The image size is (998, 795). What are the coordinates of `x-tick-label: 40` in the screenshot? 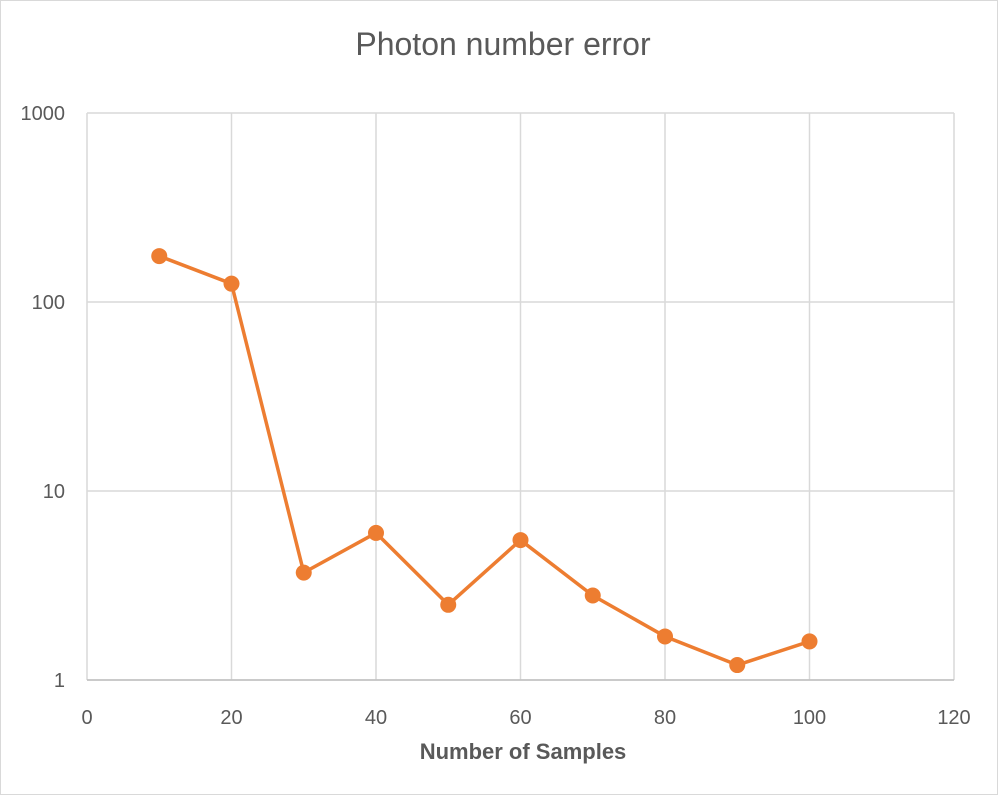 It's located at (376, 718).